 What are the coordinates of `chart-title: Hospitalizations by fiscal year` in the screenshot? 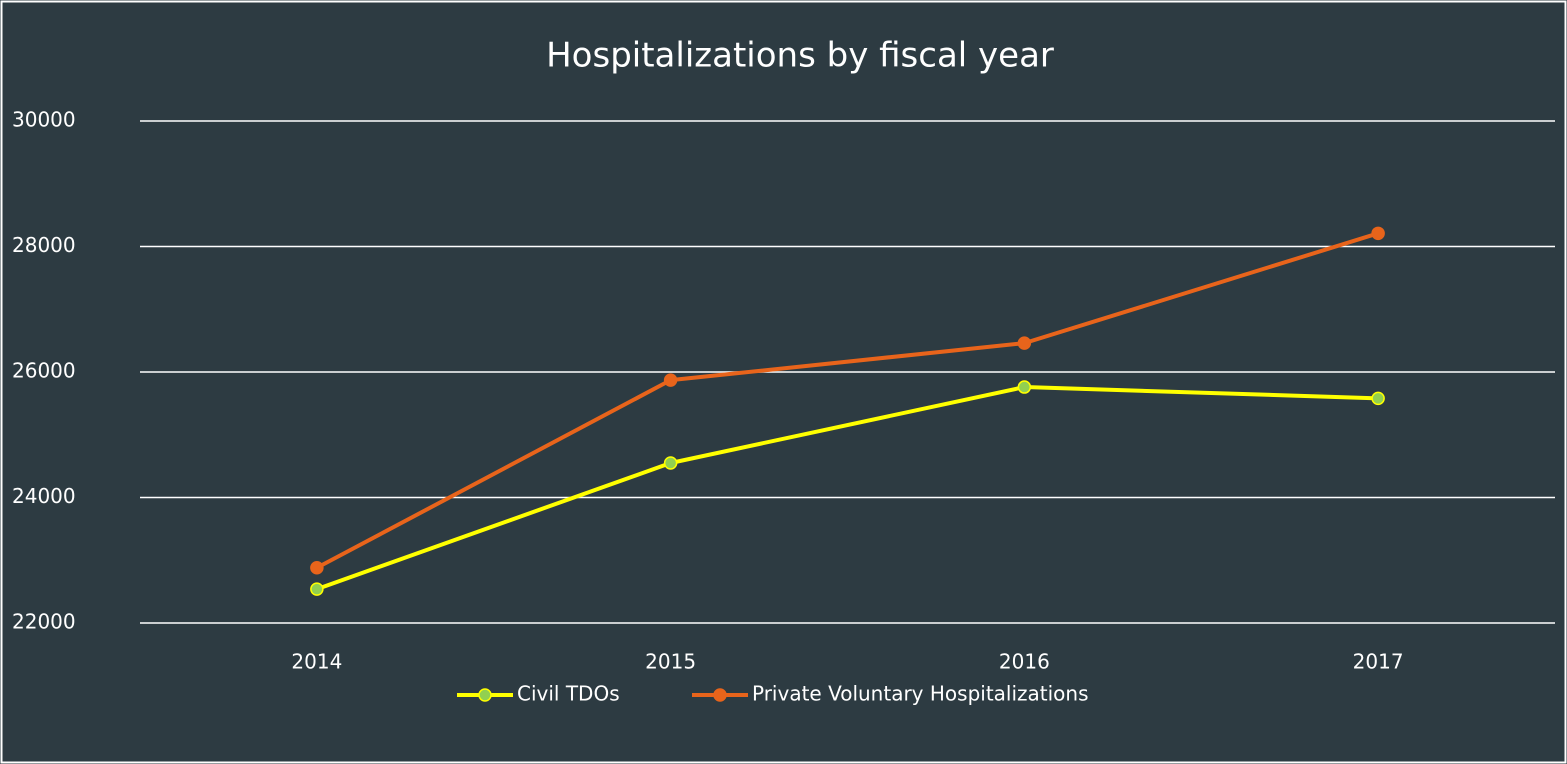 It's located at (800, 56).